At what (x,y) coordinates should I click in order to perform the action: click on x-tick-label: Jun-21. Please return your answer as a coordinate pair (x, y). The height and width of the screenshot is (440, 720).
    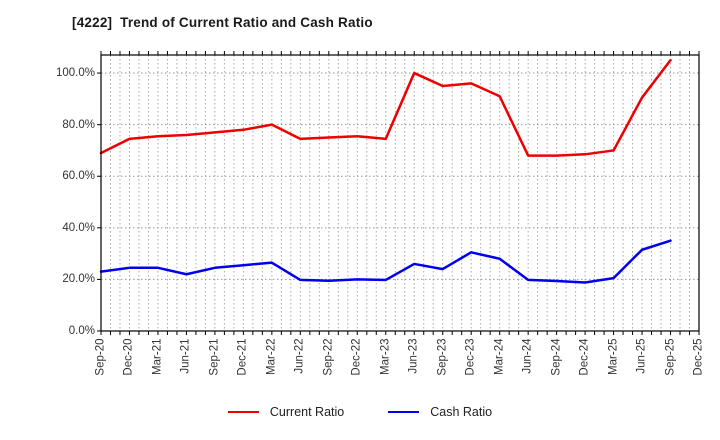
    Looking at the image, I should click on (185, 356).